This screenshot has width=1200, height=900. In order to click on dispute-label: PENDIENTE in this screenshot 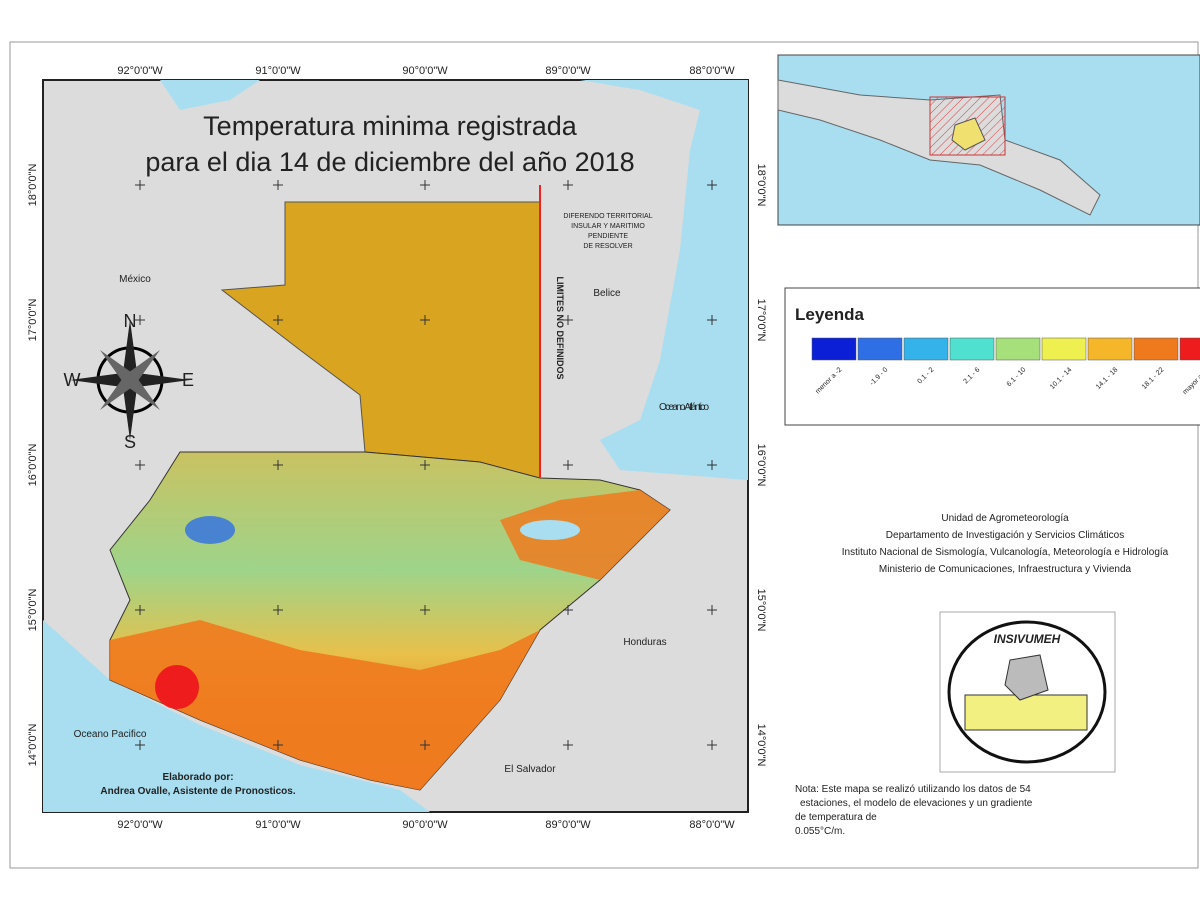, I will do `click(608, 236)`.